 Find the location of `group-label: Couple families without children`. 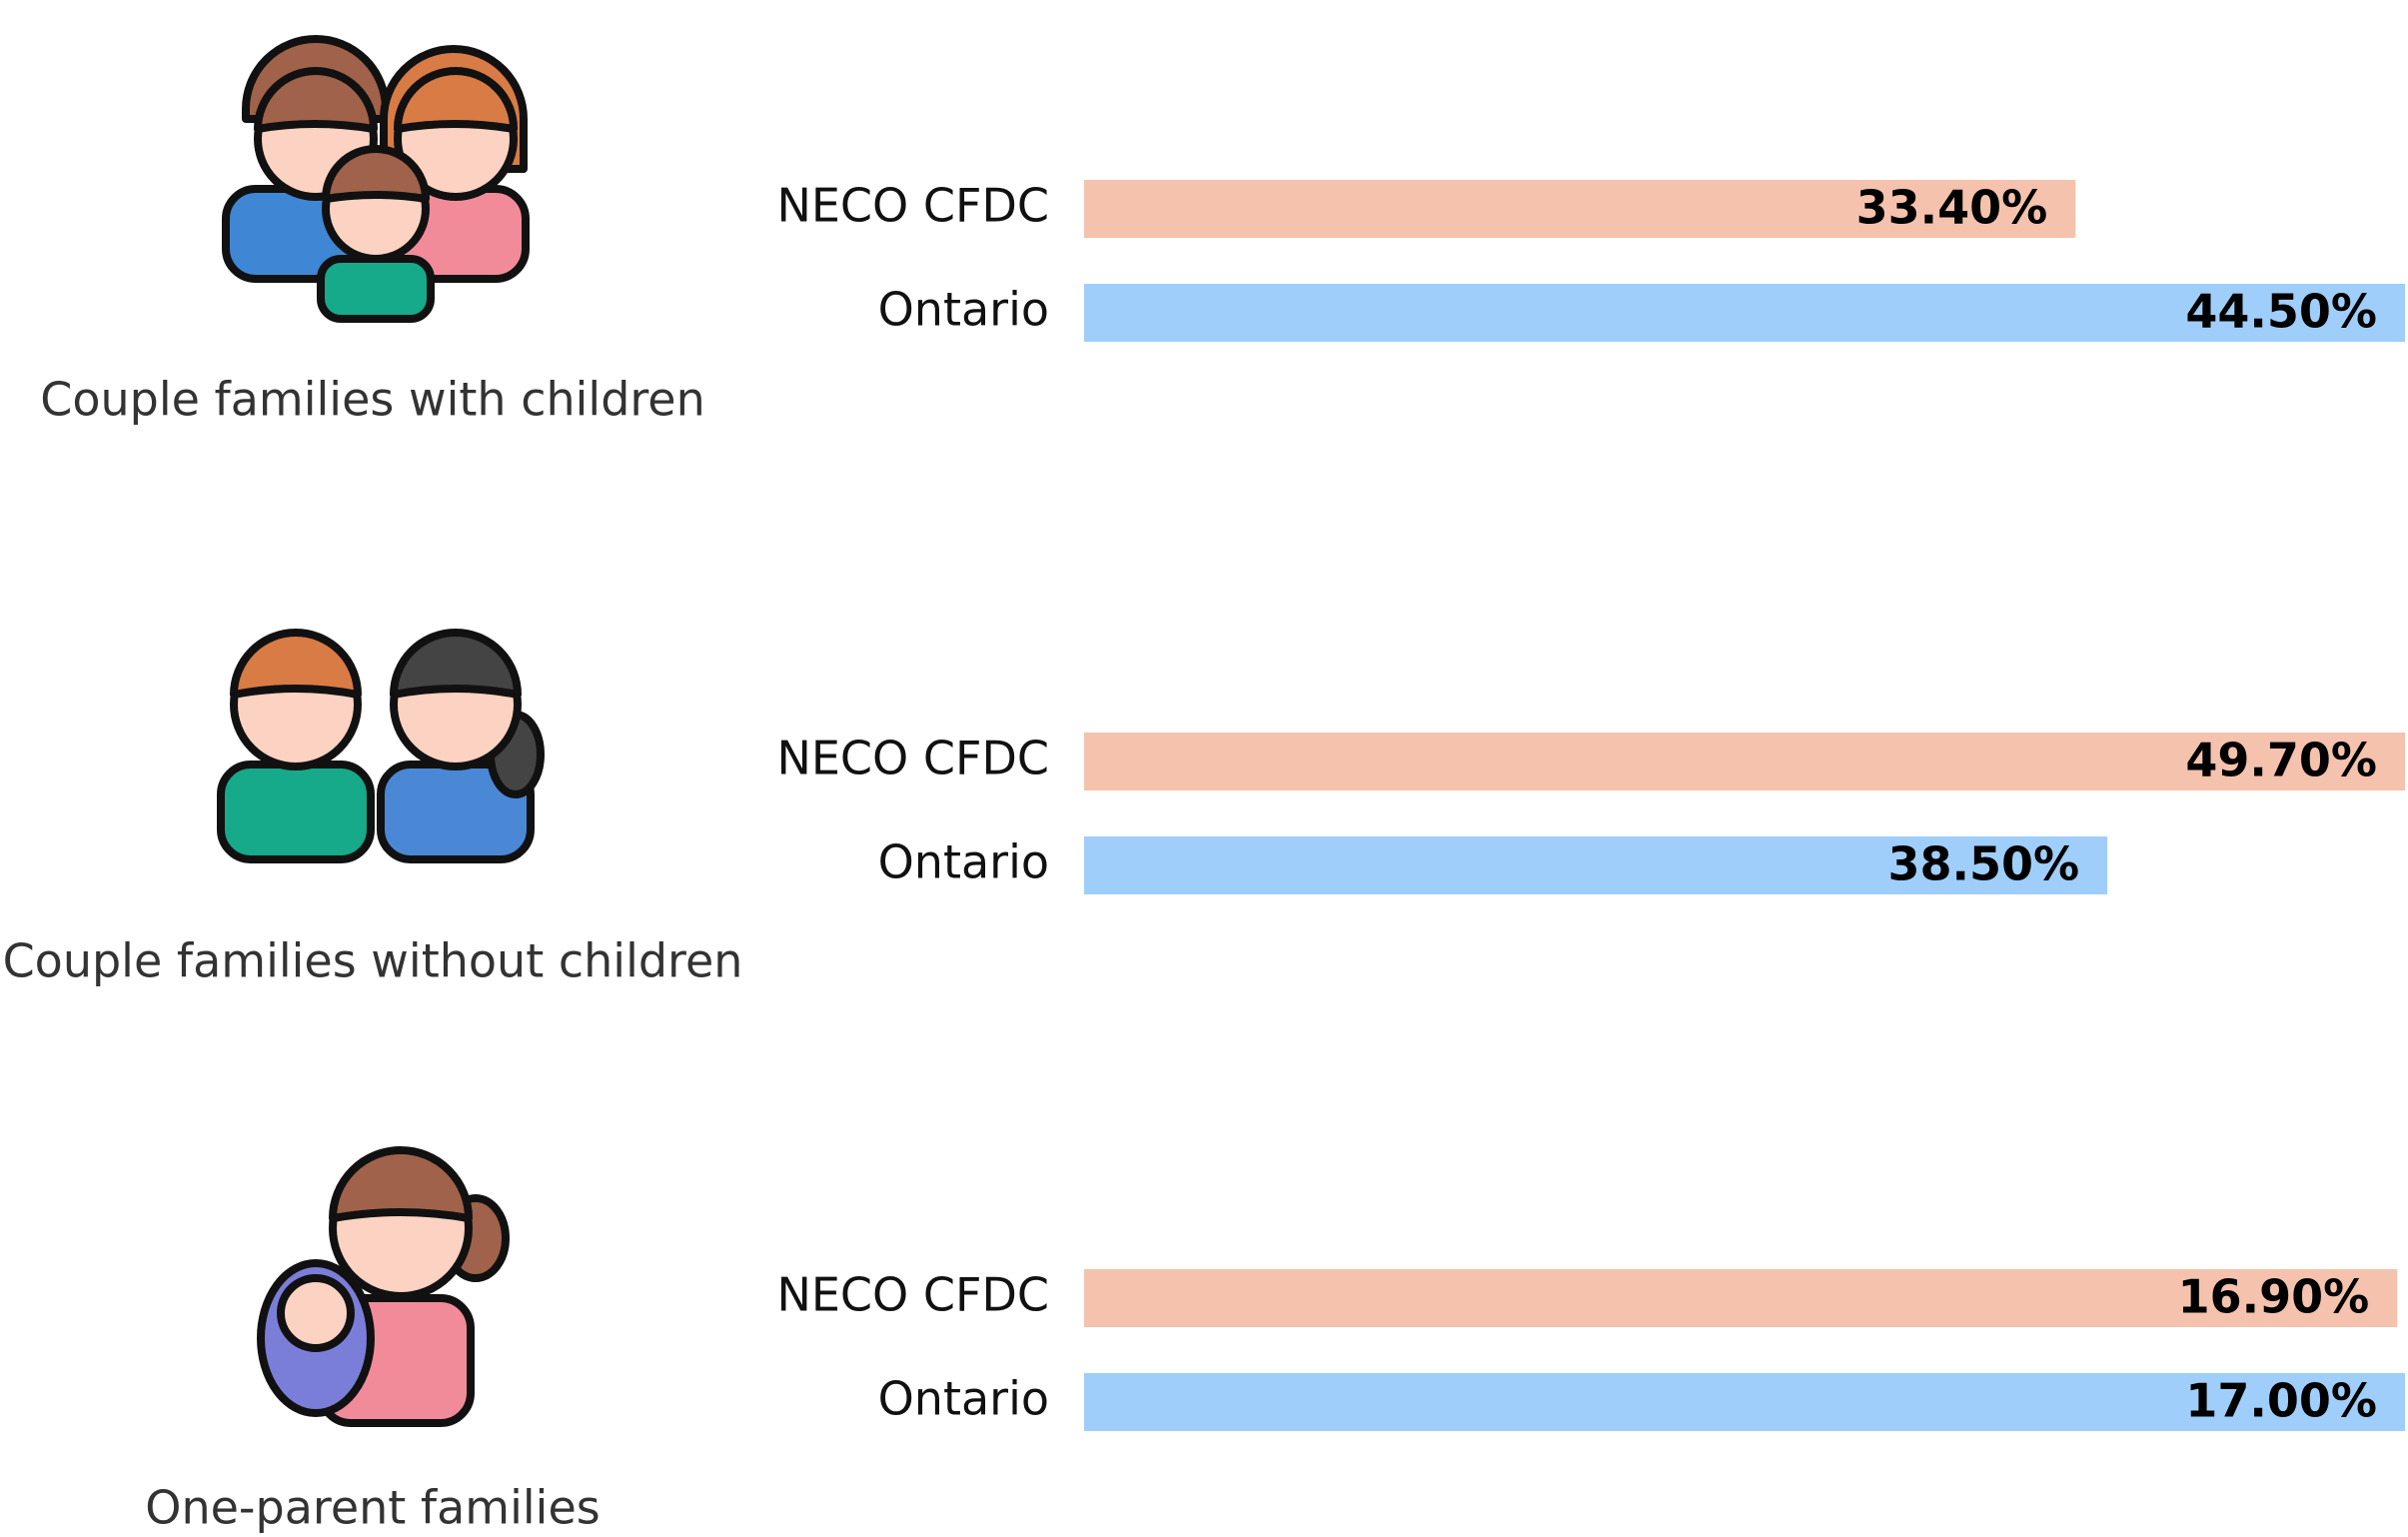

group-label: Couple families without children is located at coordinates (373, 961).